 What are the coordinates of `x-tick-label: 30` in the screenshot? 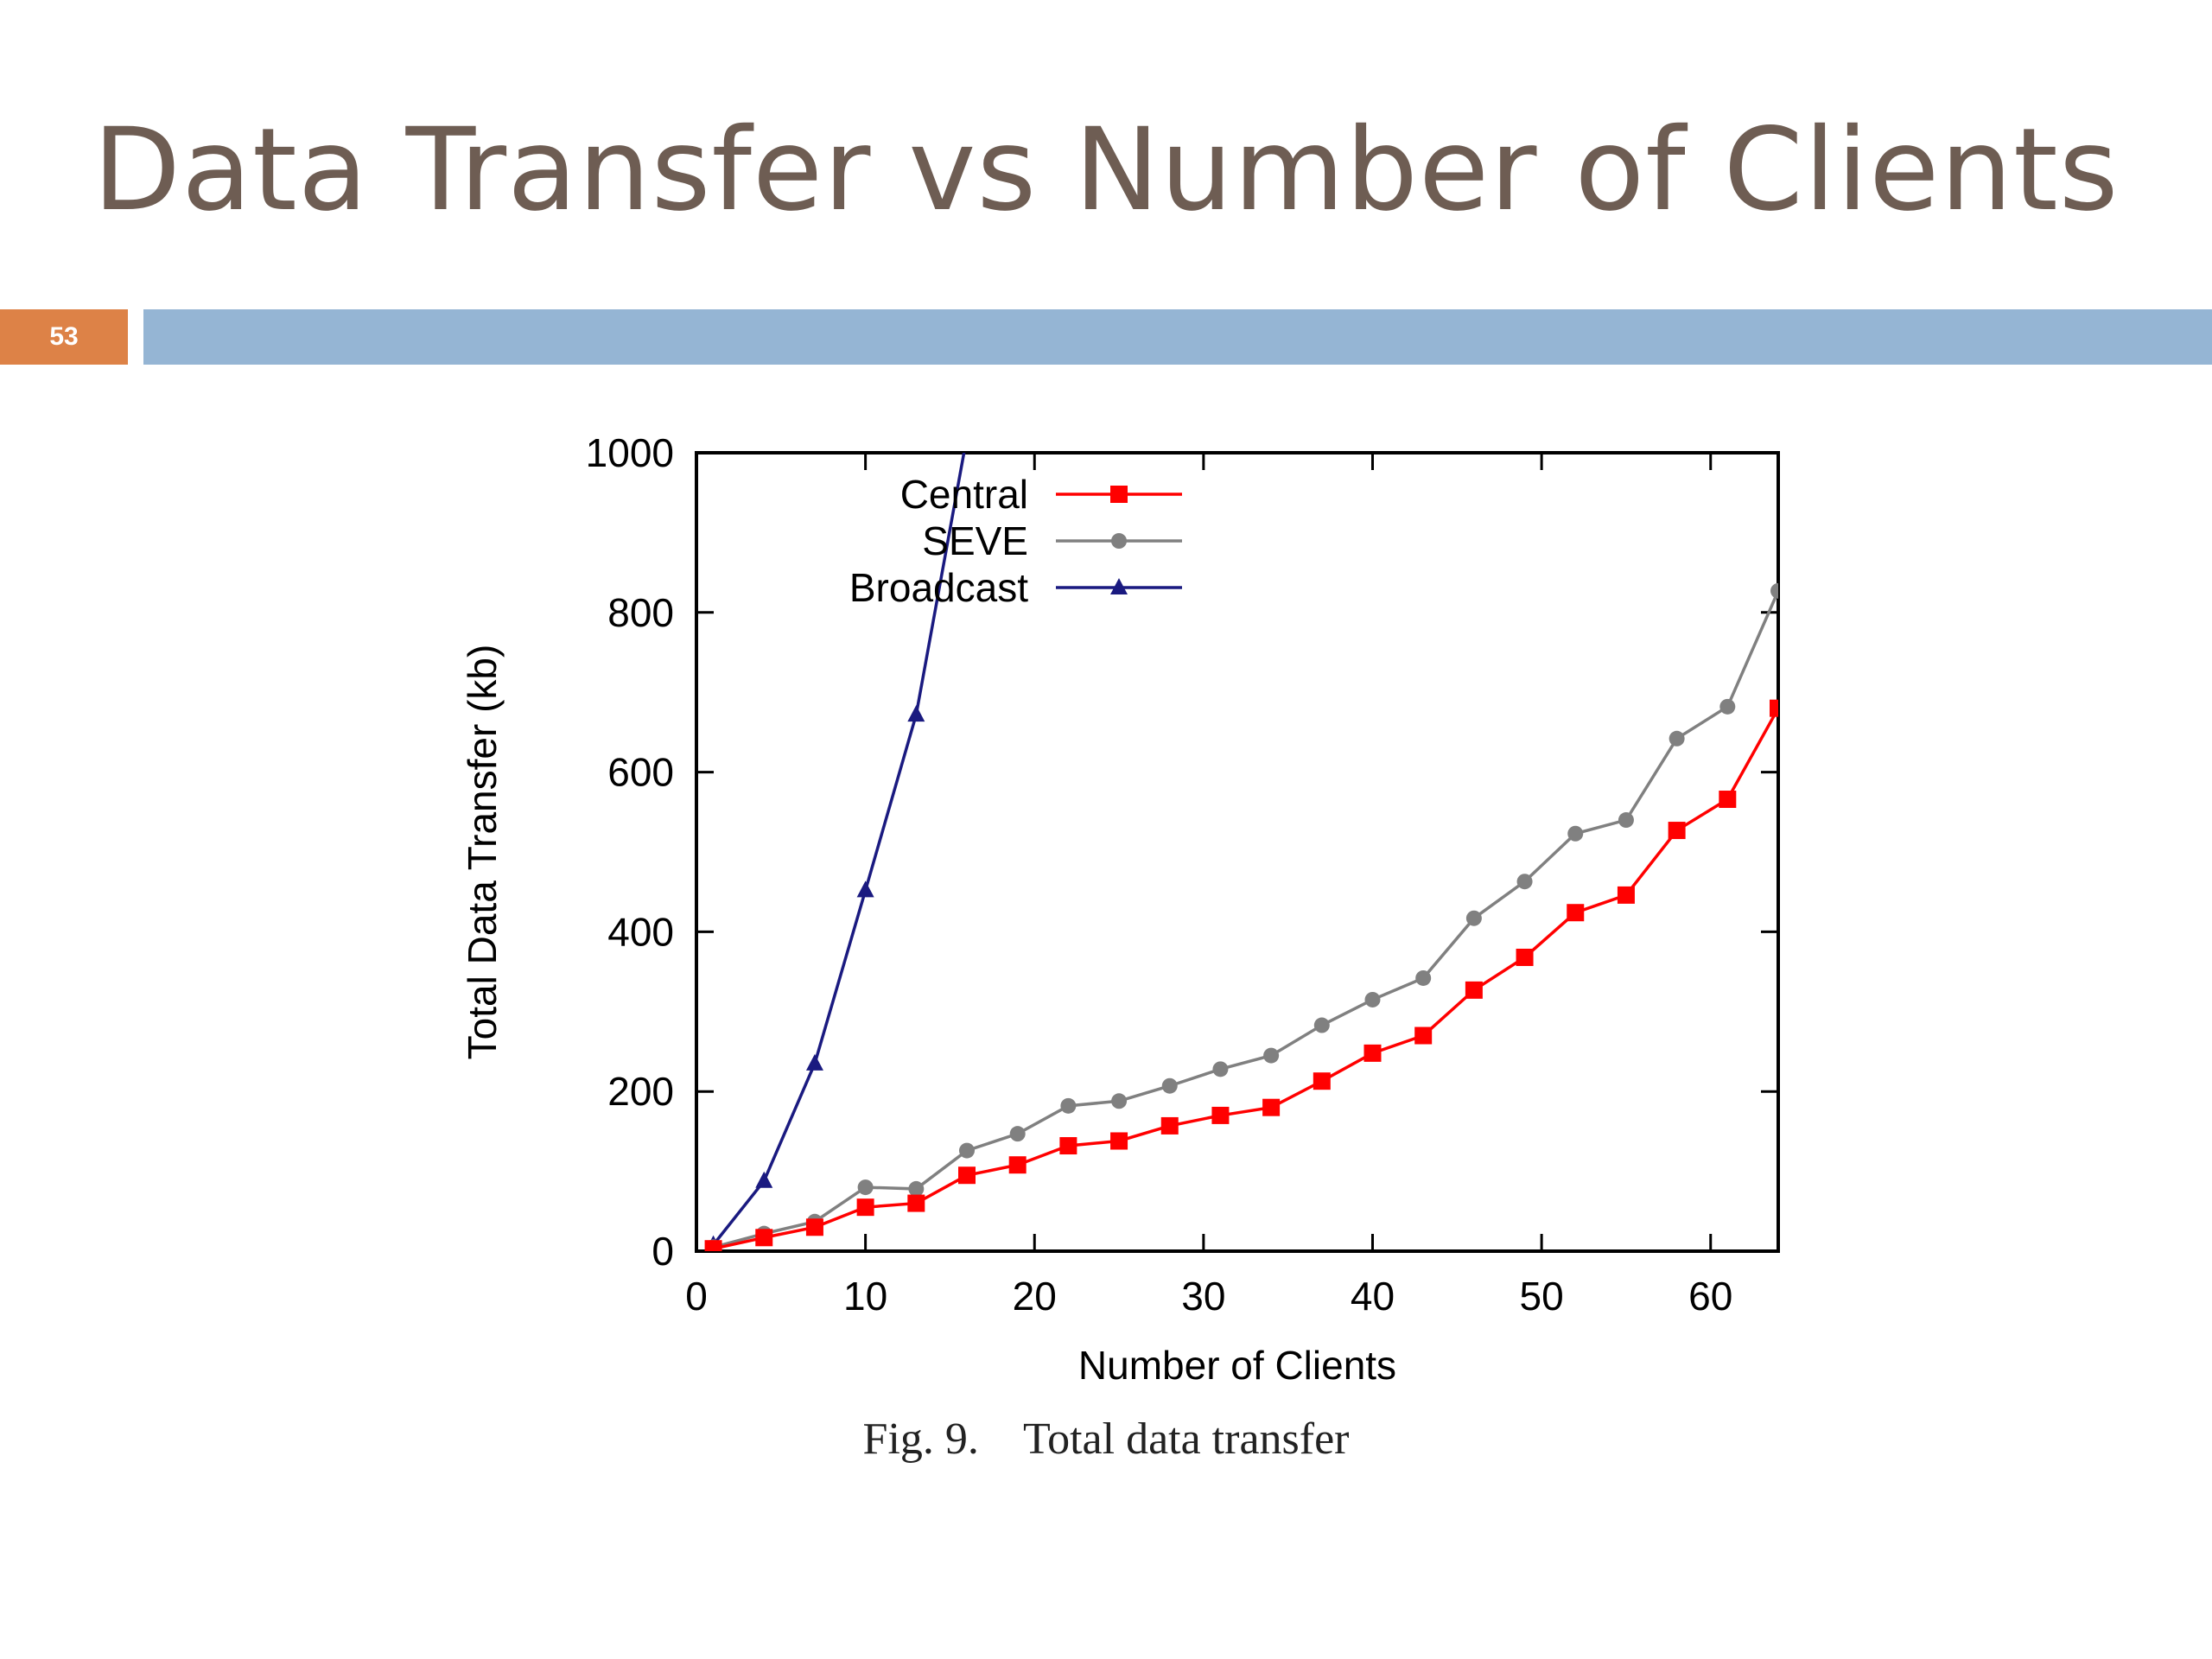 It's located at (1203, 1296).